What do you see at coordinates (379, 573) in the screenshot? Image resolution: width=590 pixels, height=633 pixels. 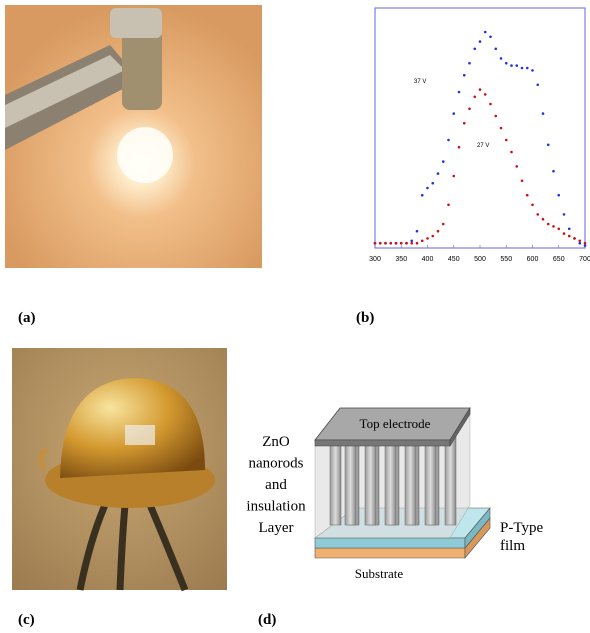 I see `substrate-label: Substrate` at bounding box center [379, 573].